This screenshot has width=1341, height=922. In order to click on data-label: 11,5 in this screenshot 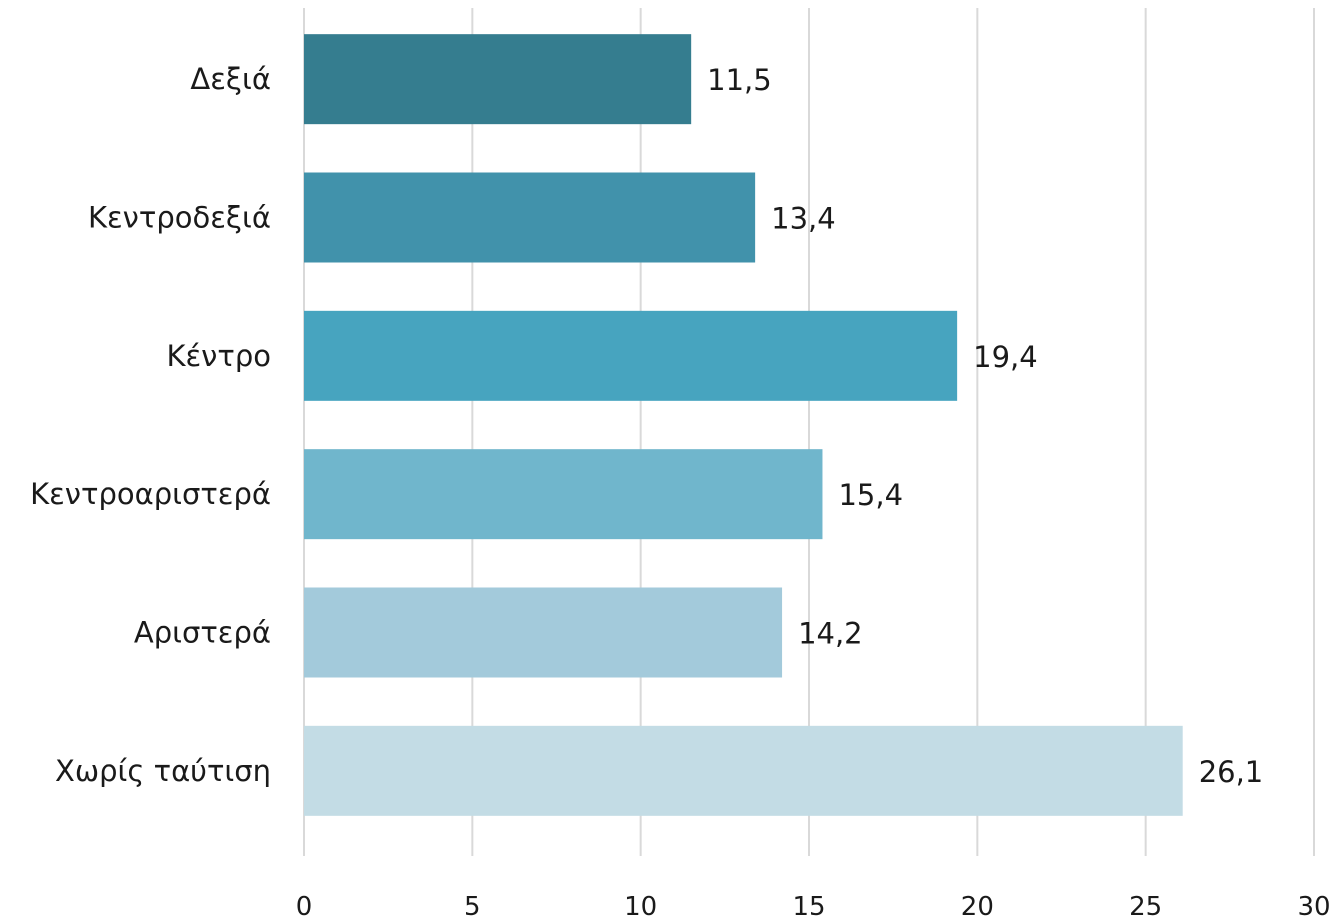, I will do `click(739, 80)`.